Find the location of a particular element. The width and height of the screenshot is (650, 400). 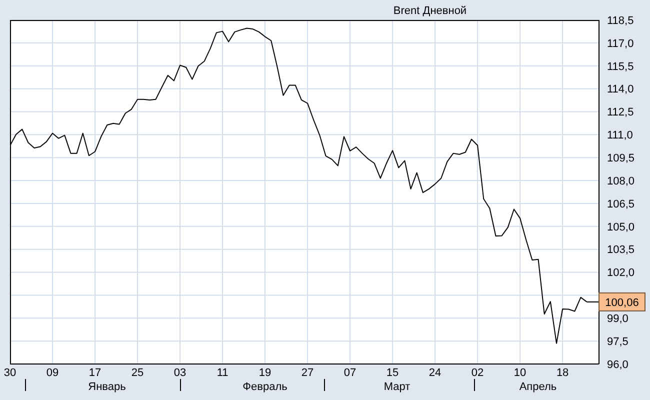

y-tick-label: 97,5 is located at coordinates (617, 342).